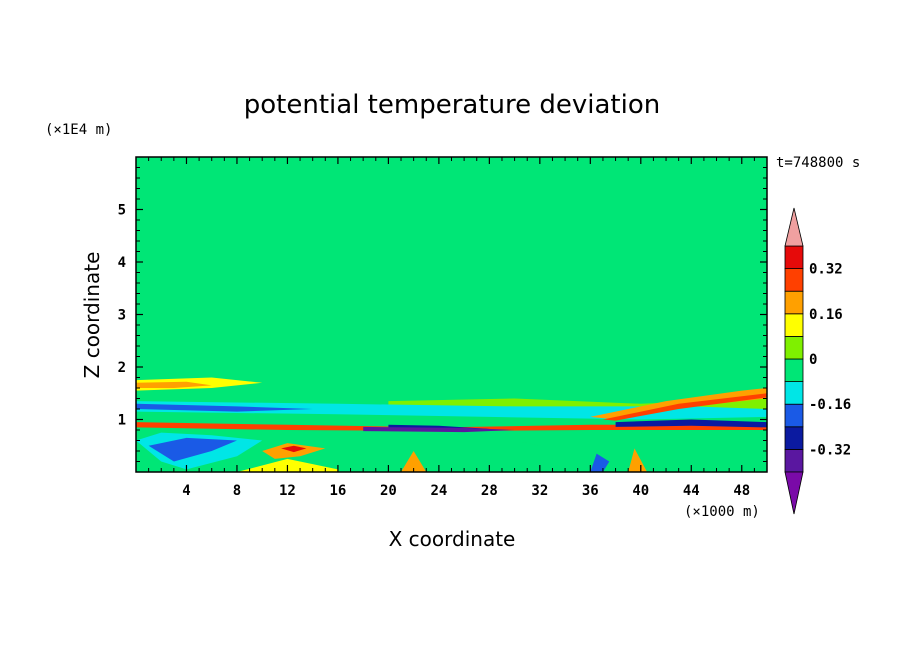 This screenshot has width=904, height=654. I want to click on time-label: t=748800 s, so click(818, 163).